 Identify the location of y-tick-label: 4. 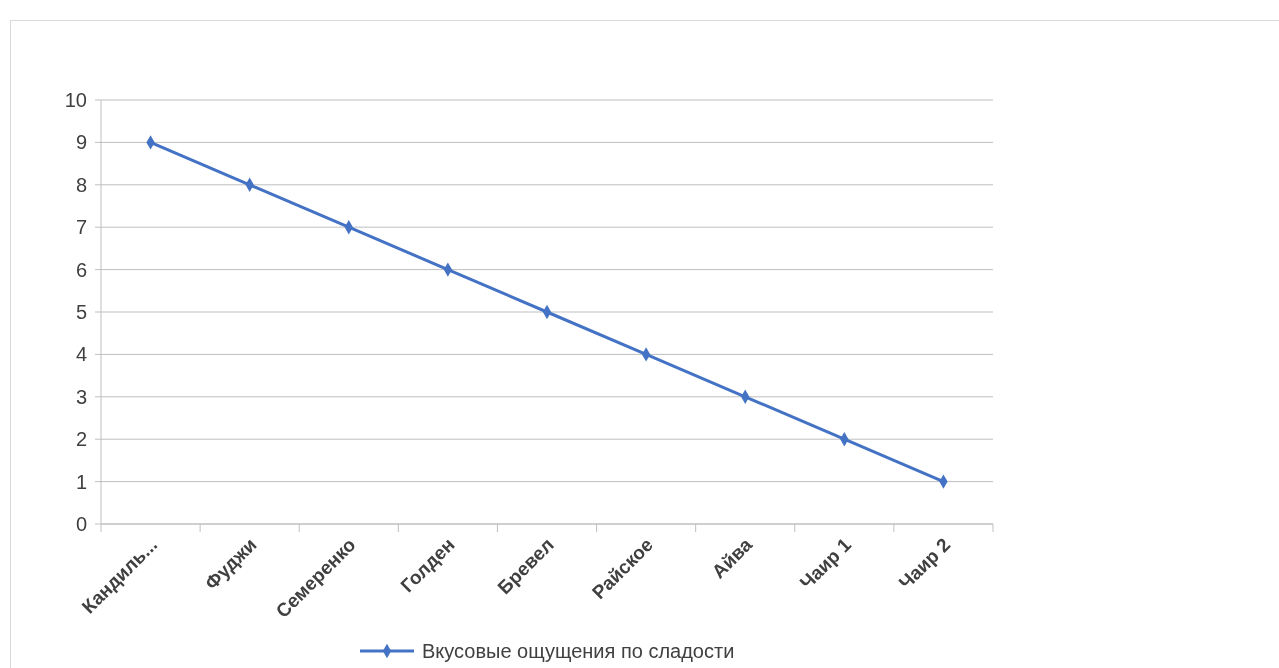
(81, 354).